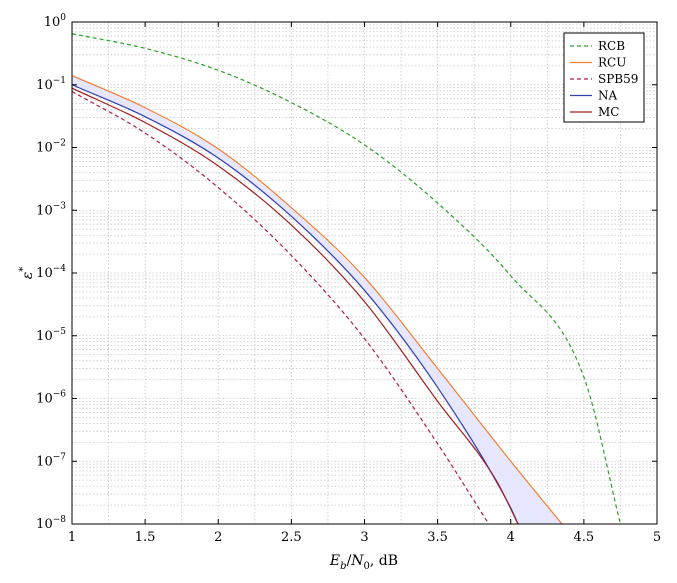 The width and height of the screenshot is (677, 583). What do you see at coordinates (608, 96) in the screenshot?
I see `legend-label-na: NA` at bounding box center [608, 96].